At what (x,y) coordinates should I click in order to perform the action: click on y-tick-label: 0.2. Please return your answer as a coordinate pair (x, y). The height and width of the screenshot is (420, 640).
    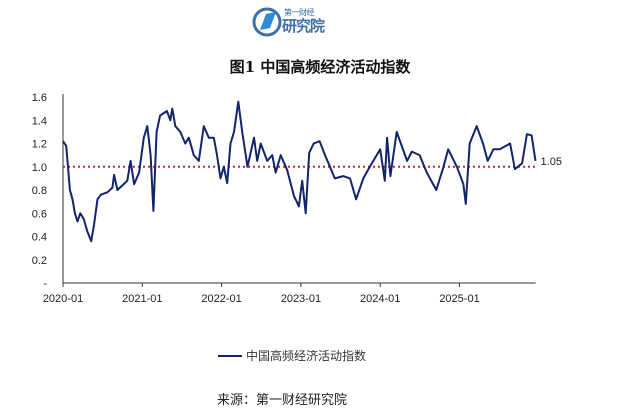
    Looking at the image, I should click on (39, 261).